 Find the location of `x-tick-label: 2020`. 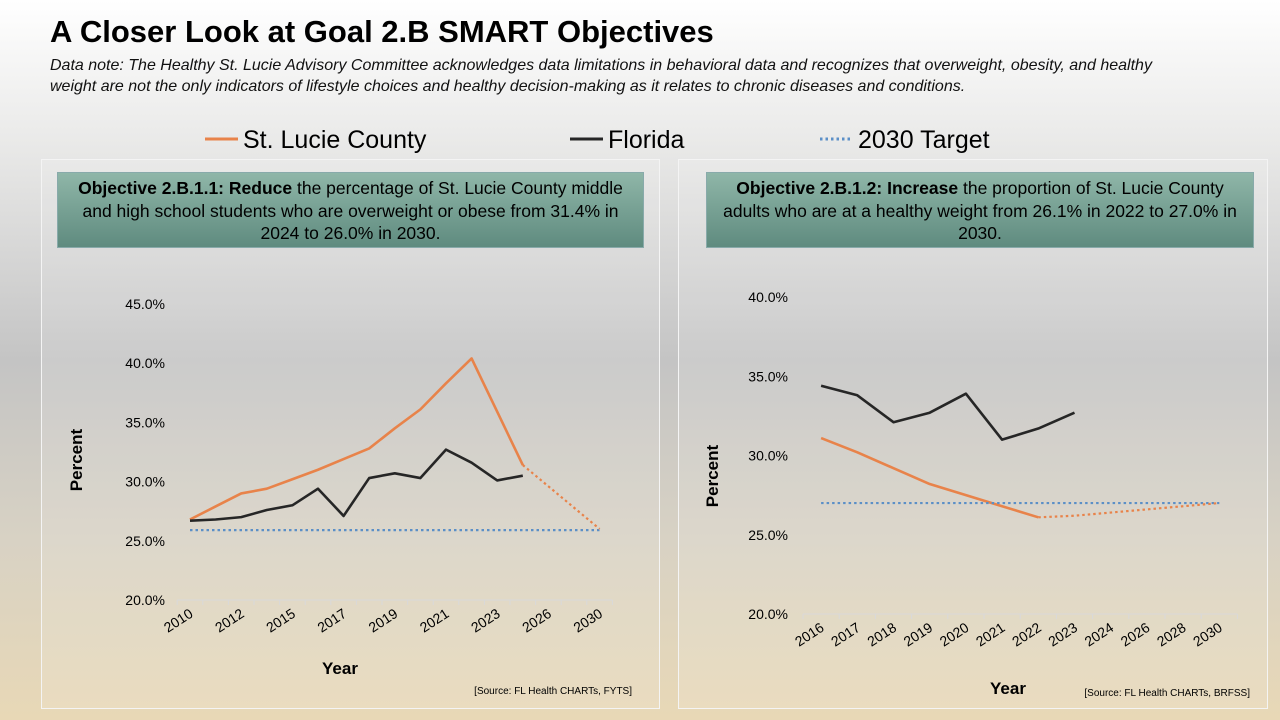

x-tick-label: 2020 is located at coordinates (954, 634).